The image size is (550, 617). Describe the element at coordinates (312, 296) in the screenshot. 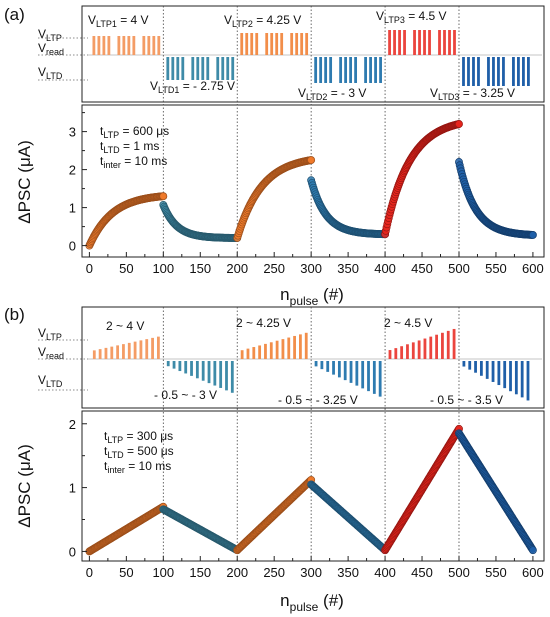

I see `x-axis-label-a: npulse (#)` at that location.